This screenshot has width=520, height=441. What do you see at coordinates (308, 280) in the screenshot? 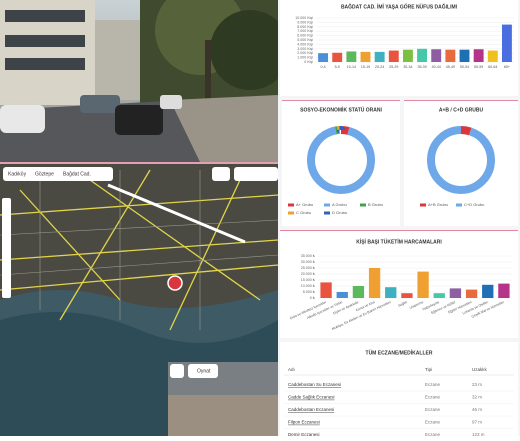
I see `y-tick-label: 15.000 ₺` at bounding box center [308, 280].